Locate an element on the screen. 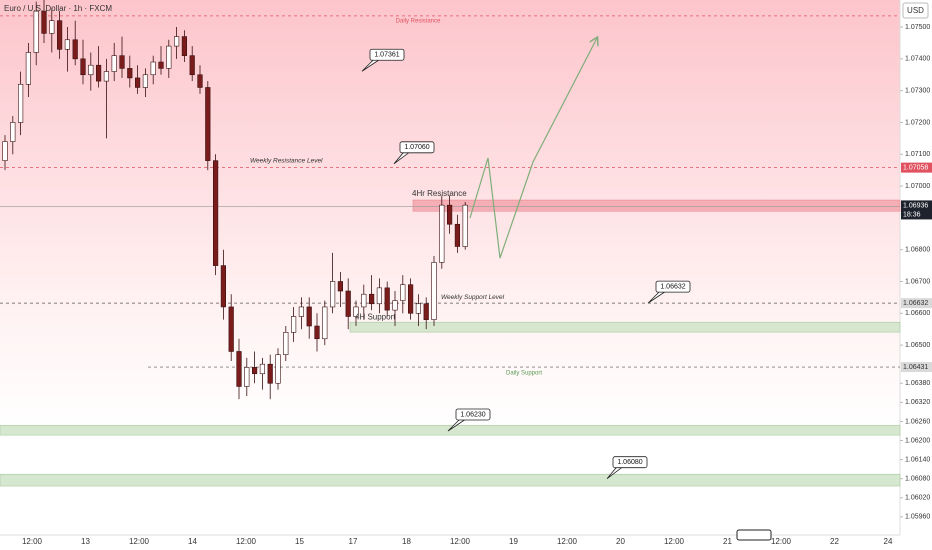  zone-label: 4Hr Resistance is located at coordinates (439, 193).